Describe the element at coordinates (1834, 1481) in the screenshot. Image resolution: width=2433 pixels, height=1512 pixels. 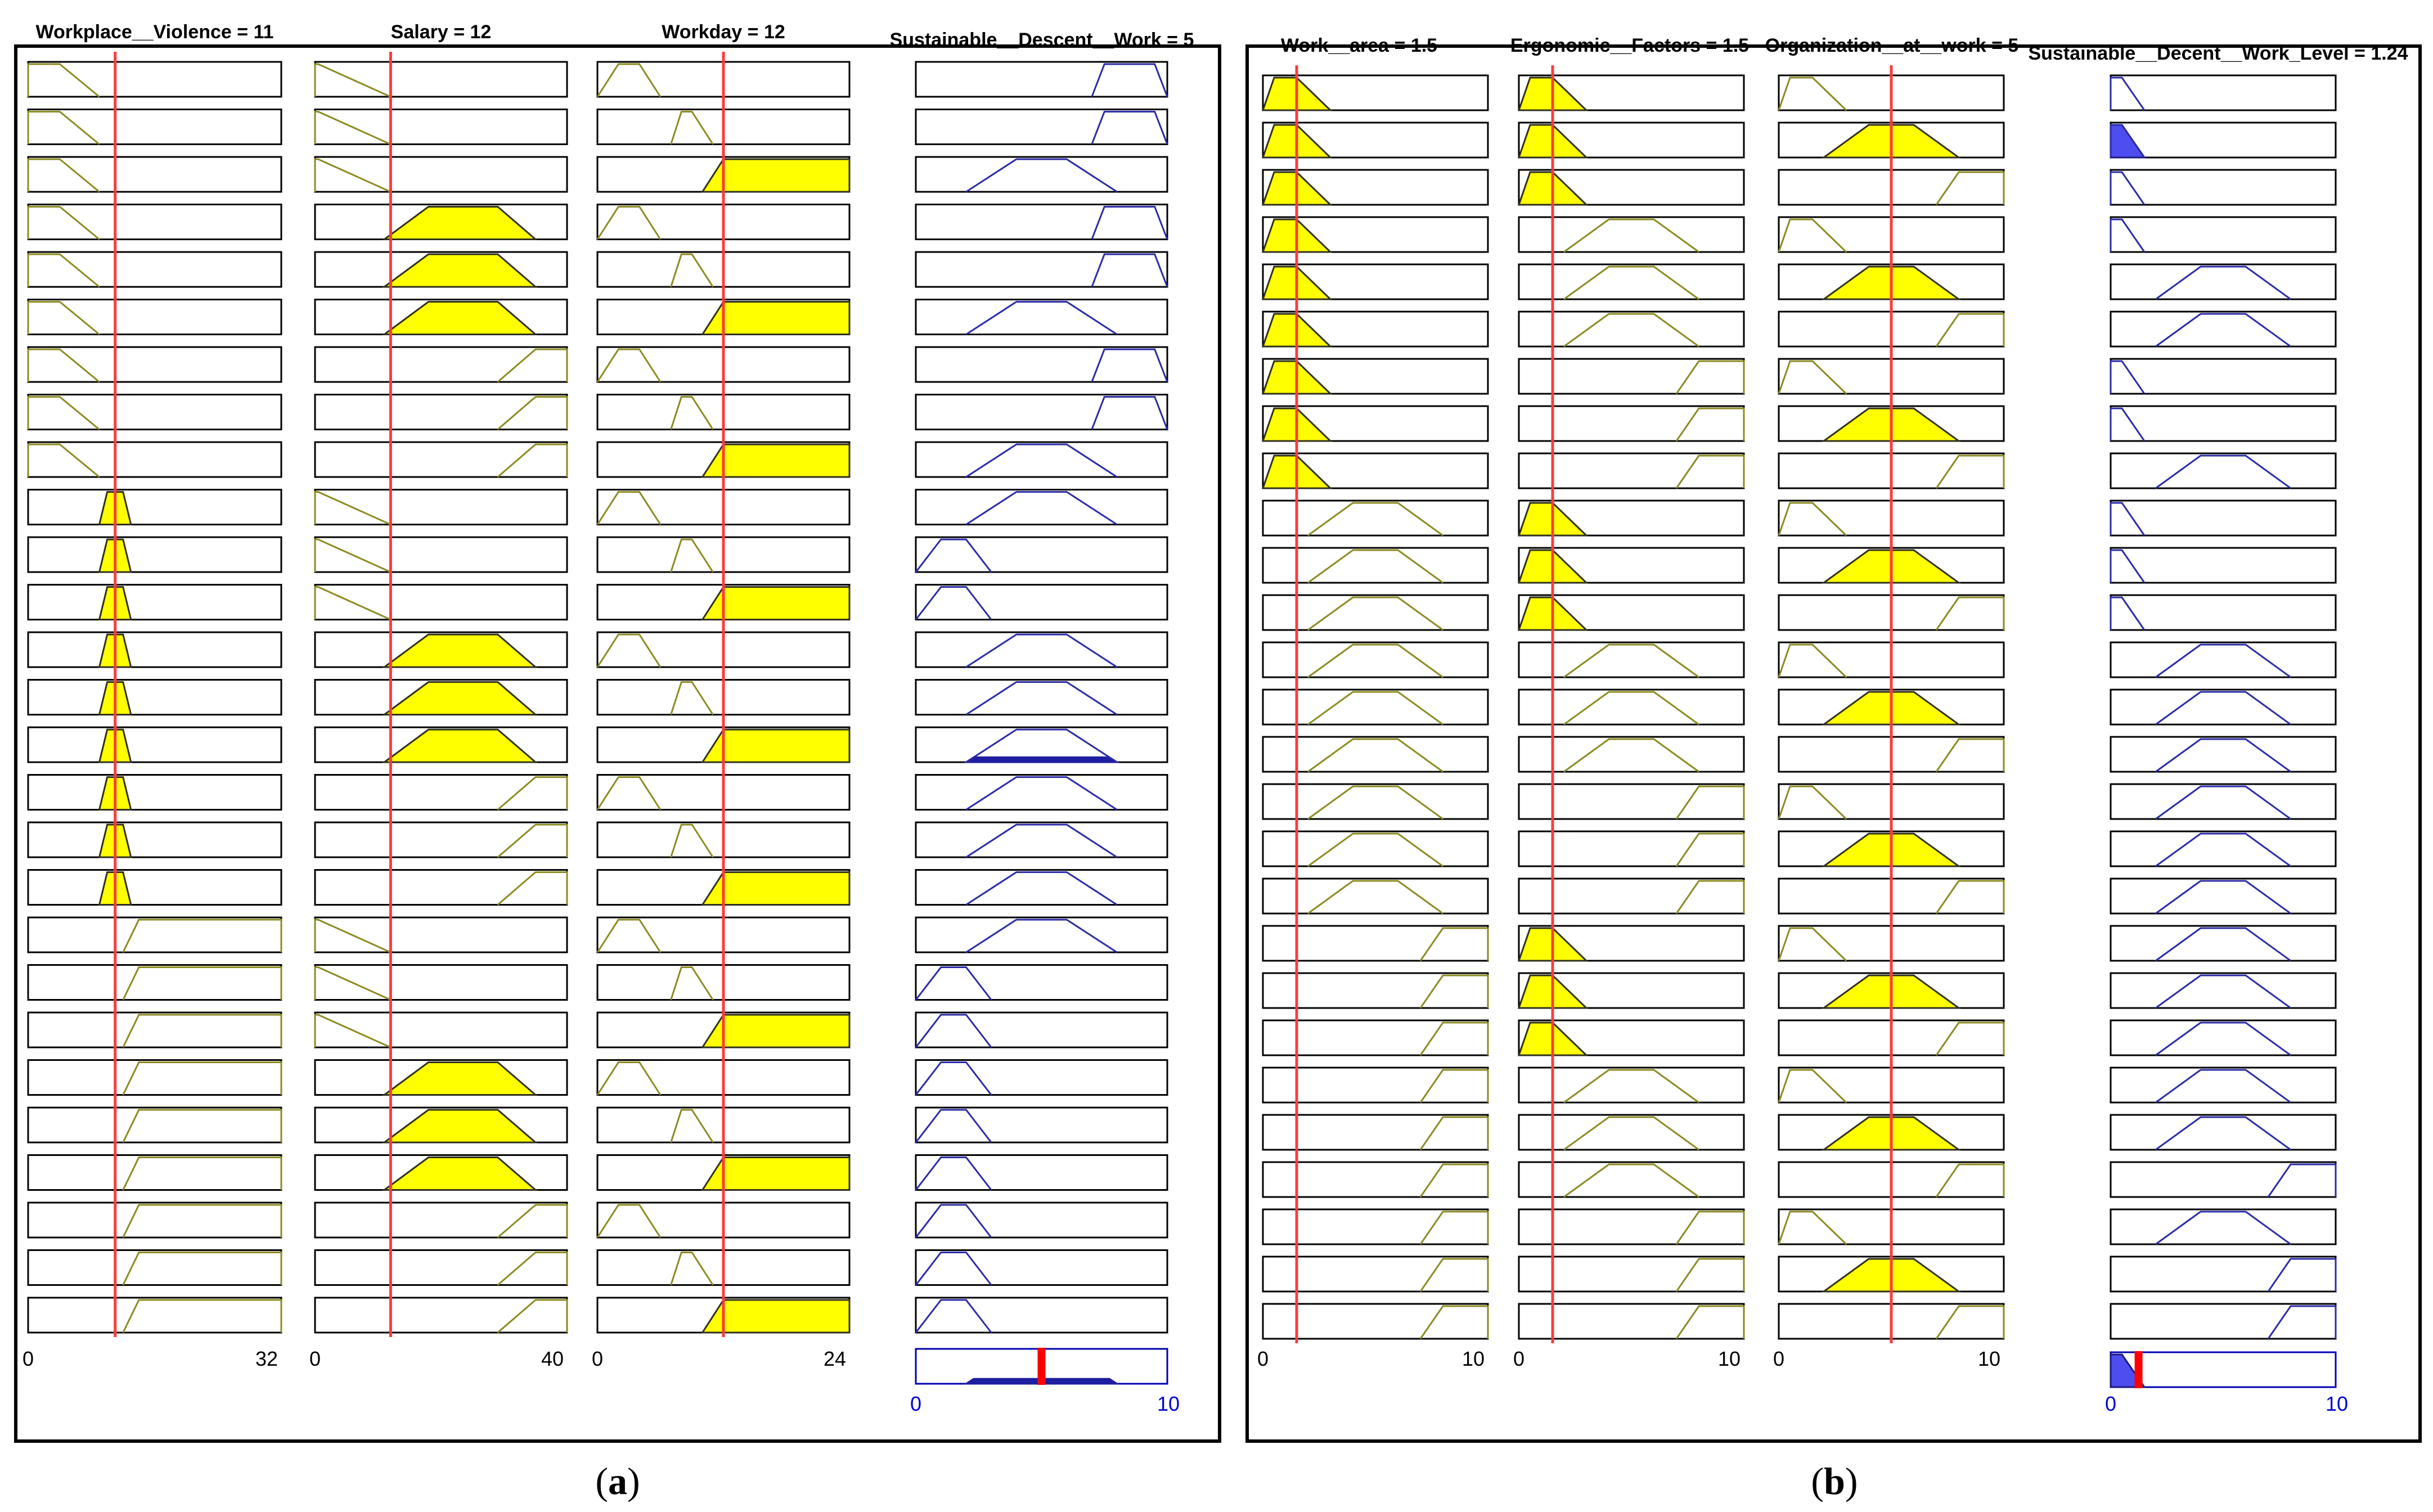
I see `caption-b: (b)` at that location.